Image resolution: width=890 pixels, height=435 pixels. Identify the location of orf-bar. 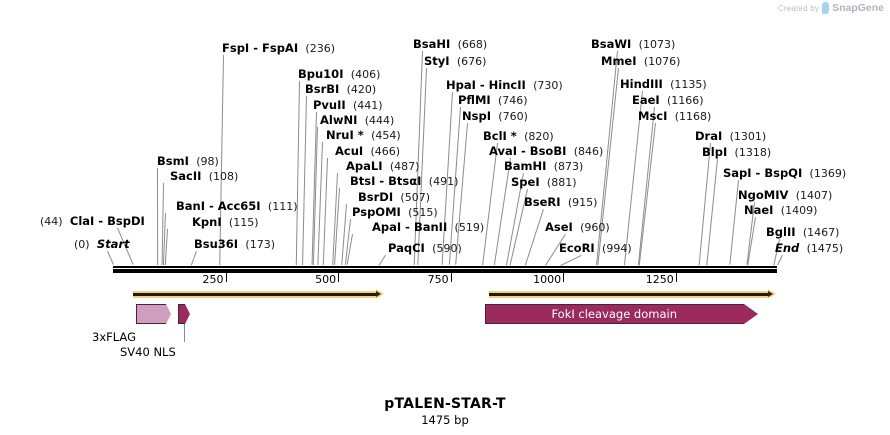
(254, 294).